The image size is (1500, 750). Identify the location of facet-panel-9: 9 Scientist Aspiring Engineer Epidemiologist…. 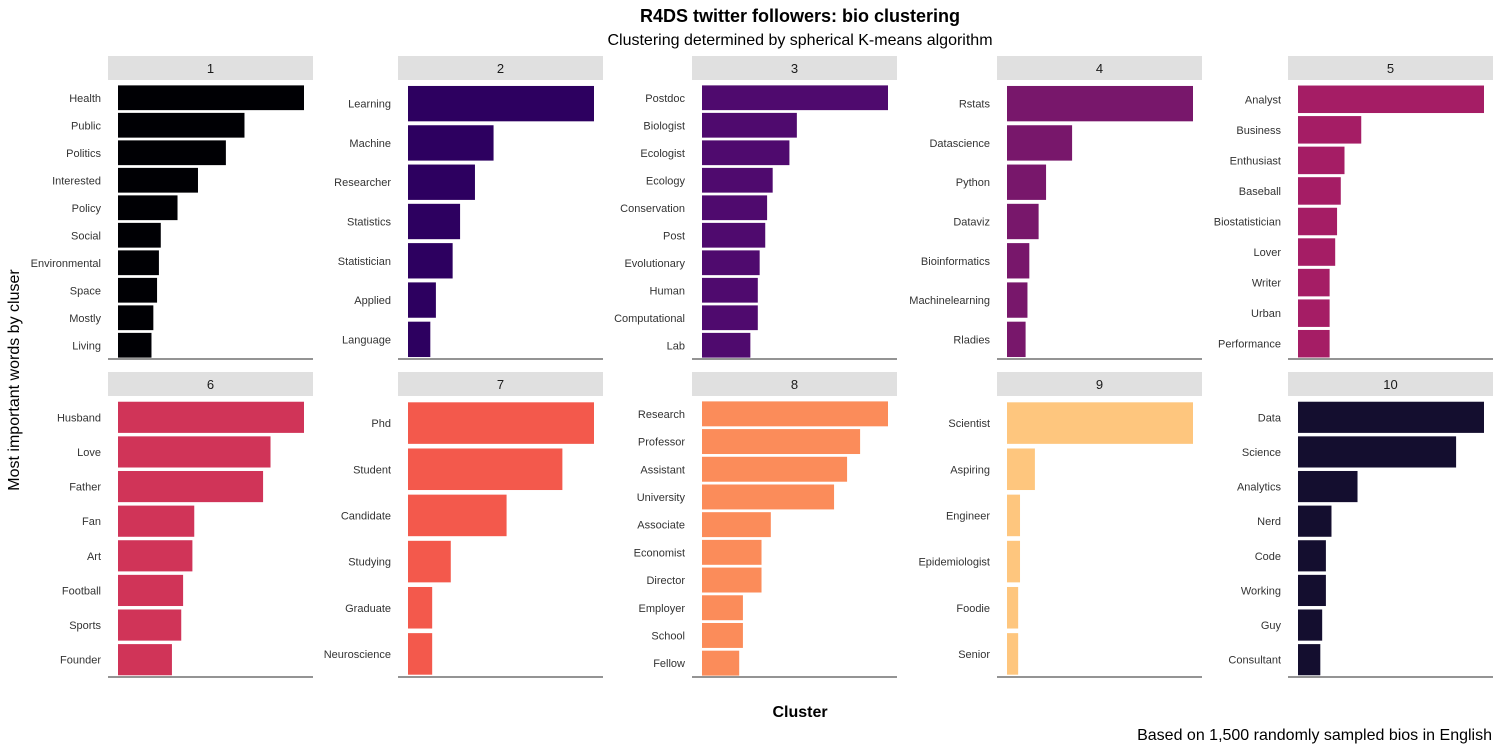
(1060, 525).